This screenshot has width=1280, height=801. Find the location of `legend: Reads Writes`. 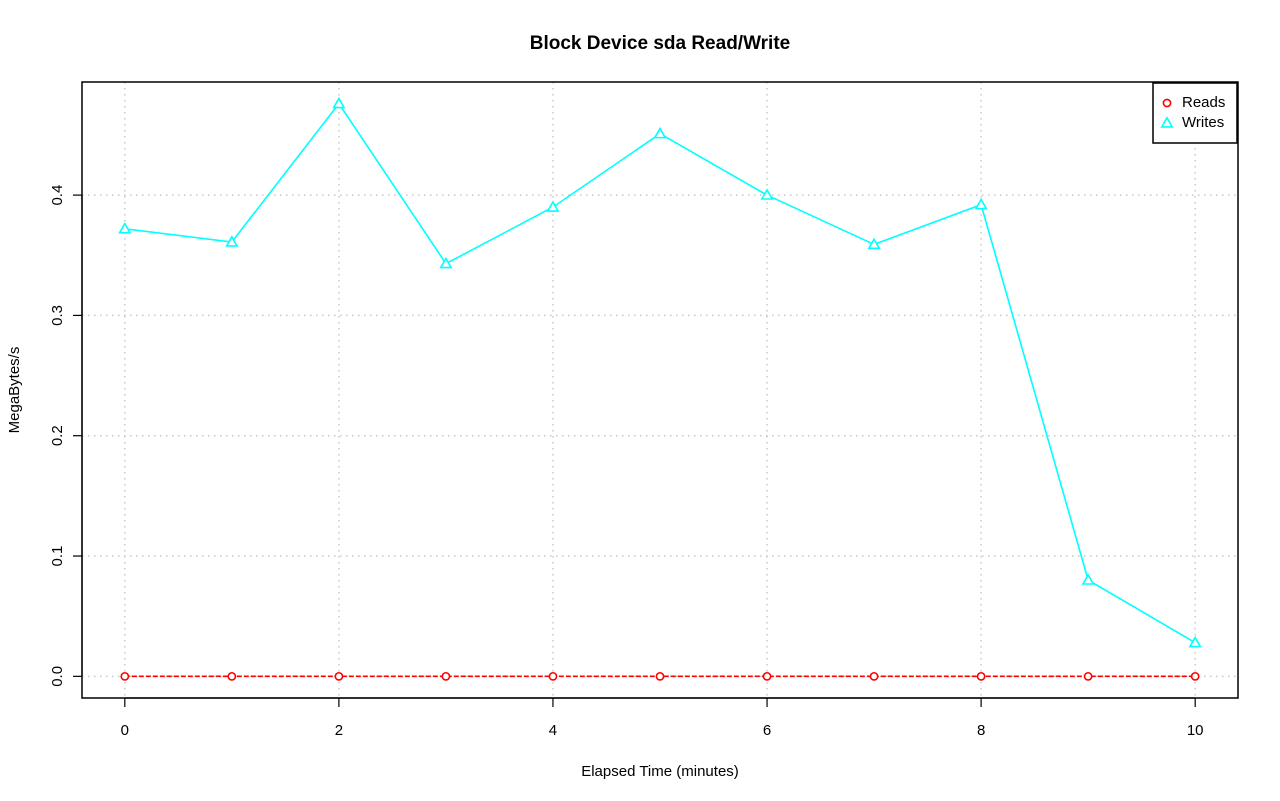

legend: Reads Writes is located at coordinates (1195, 113).